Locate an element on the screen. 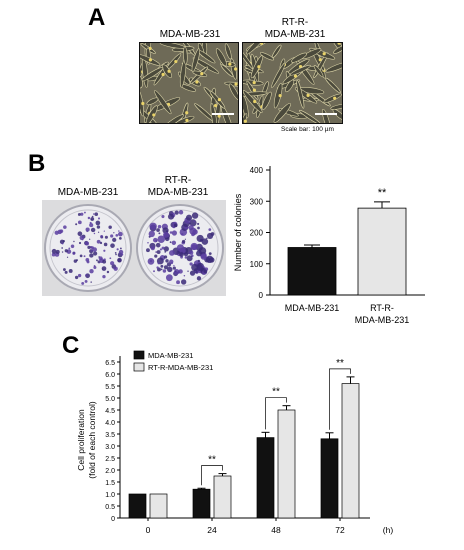  y-tick-label: 200 is located at coordinates (257, 233).